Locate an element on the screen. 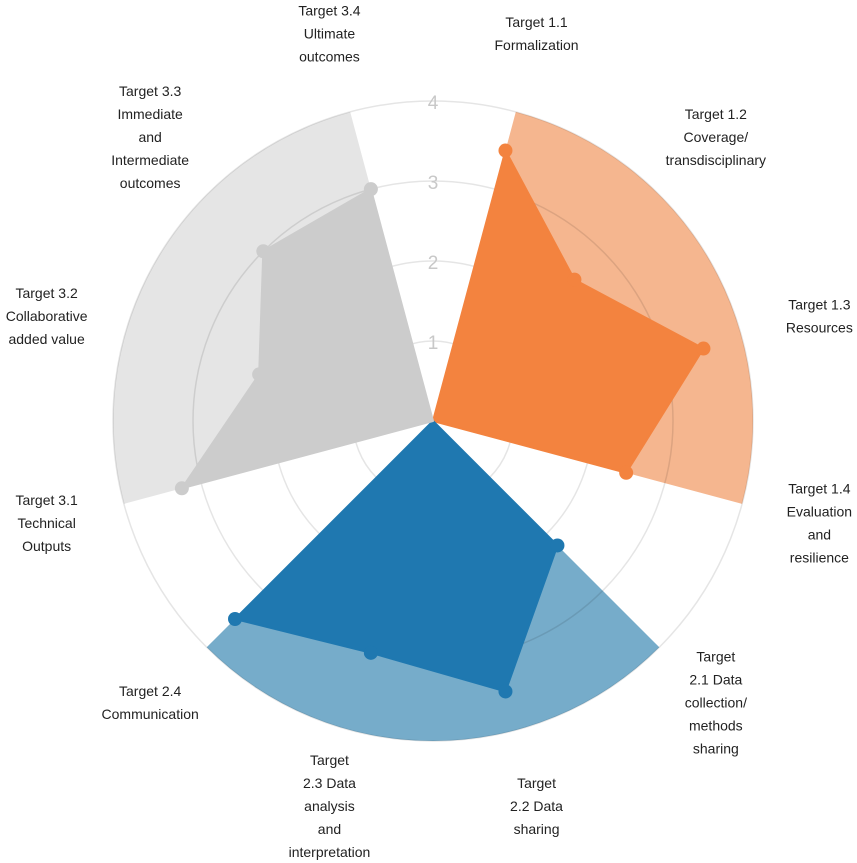 Image resolution: width=857 pixels, height=863 pixels. r-tick-label: 2 is located at coordinates (433, 263).